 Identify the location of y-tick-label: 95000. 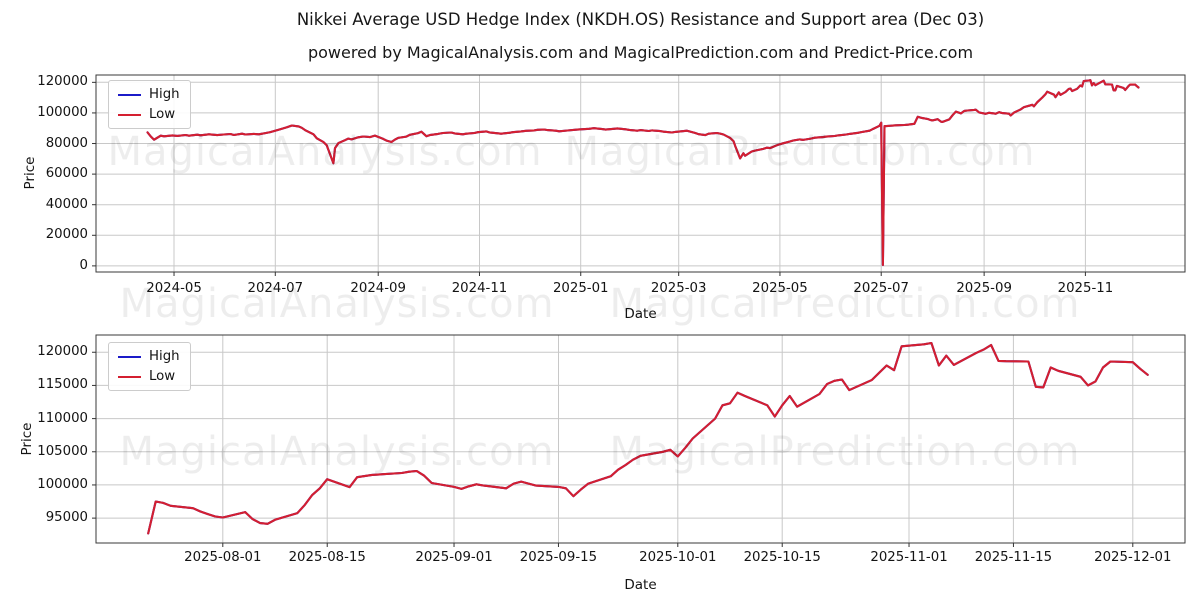
(66, 518).